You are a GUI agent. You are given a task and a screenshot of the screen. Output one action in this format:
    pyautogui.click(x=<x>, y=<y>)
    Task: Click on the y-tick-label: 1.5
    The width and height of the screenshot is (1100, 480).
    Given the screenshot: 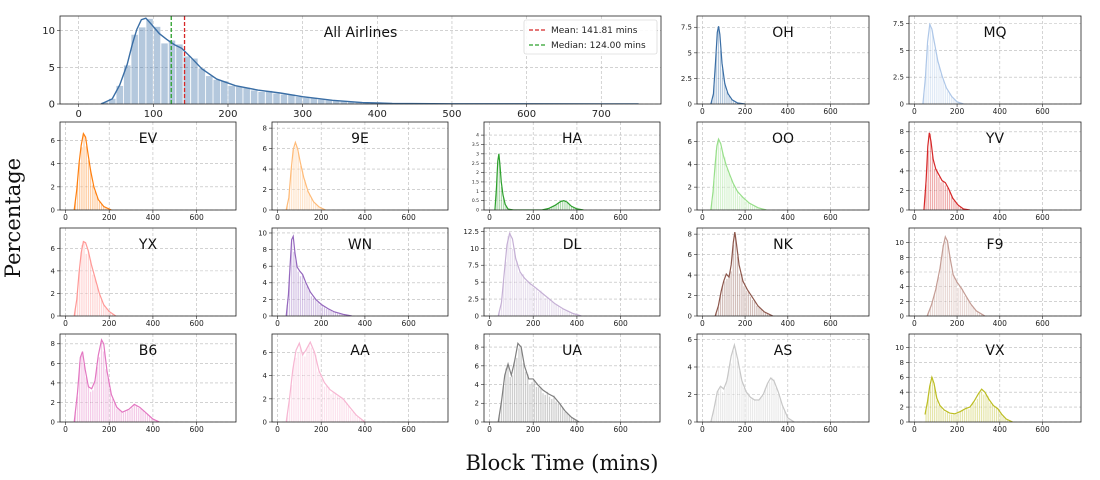 What is the action you would take?
    pyautogui.click(x=475, y=182)
    